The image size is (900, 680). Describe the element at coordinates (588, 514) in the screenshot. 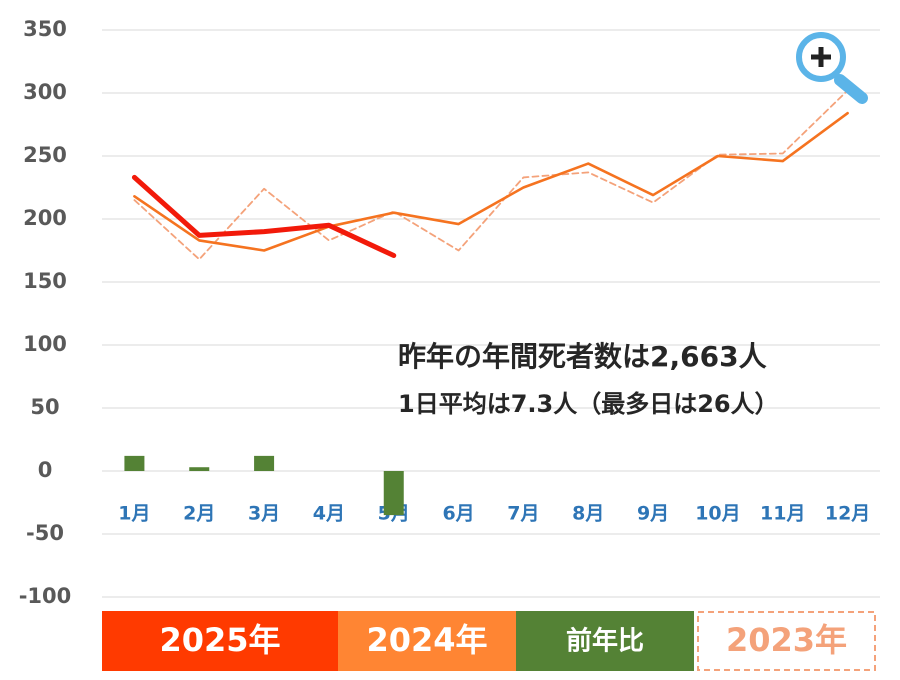

I see `x-tick-label: 8月` at that location.